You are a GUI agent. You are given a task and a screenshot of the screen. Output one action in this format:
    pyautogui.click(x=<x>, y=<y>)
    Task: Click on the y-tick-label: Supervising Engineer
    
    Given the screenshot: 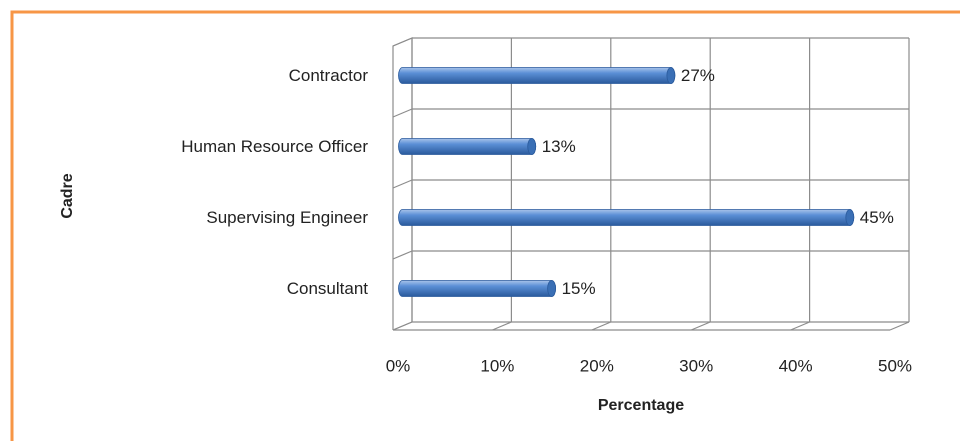 What is the action you would take?
    pyautogui.click(x=287, y=217)
    